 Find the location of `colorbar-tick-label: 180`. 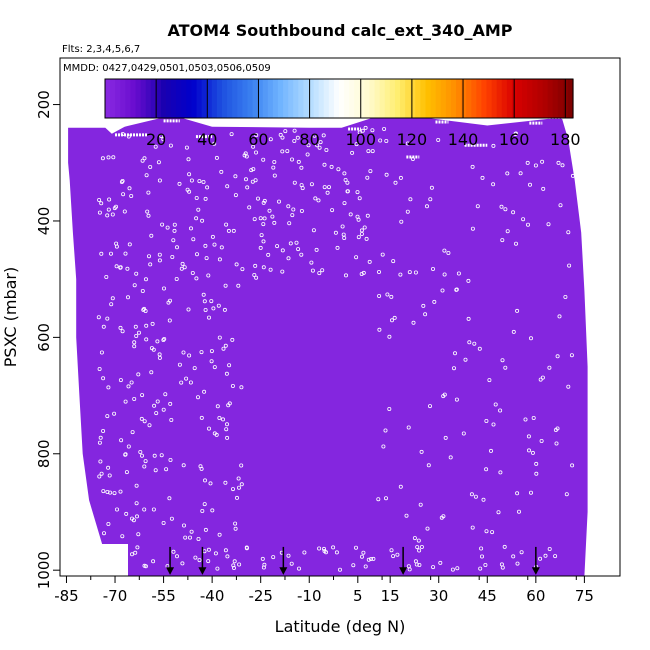

colorbar-tick-label: 180 is located at coordinates (565, 139).